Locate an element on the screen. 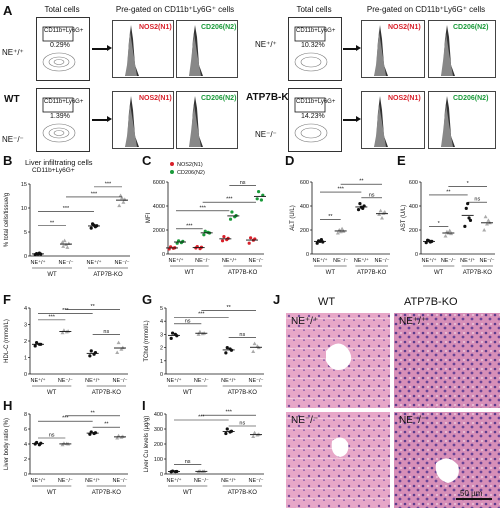 The image size is (500, 508). y-tick-label-g: 4 is located at coordinates (161, 322).